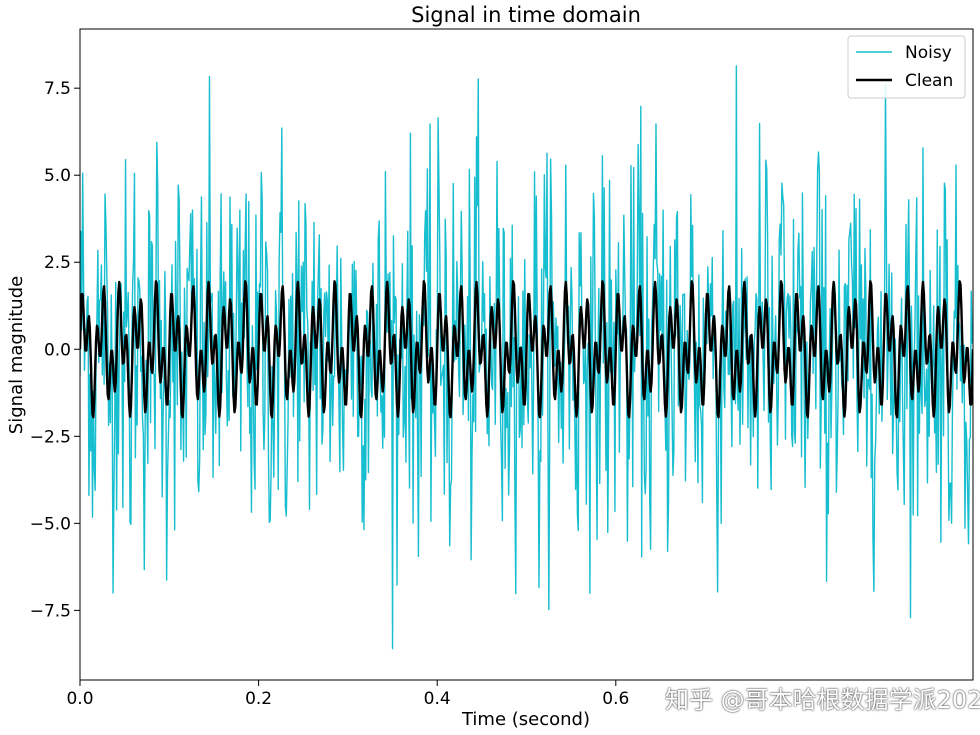  Describe the element at coordinates (822, 700) in the screenshot. I see `watermark: 知乎 @哥本哈根数据学派2023` at that location.